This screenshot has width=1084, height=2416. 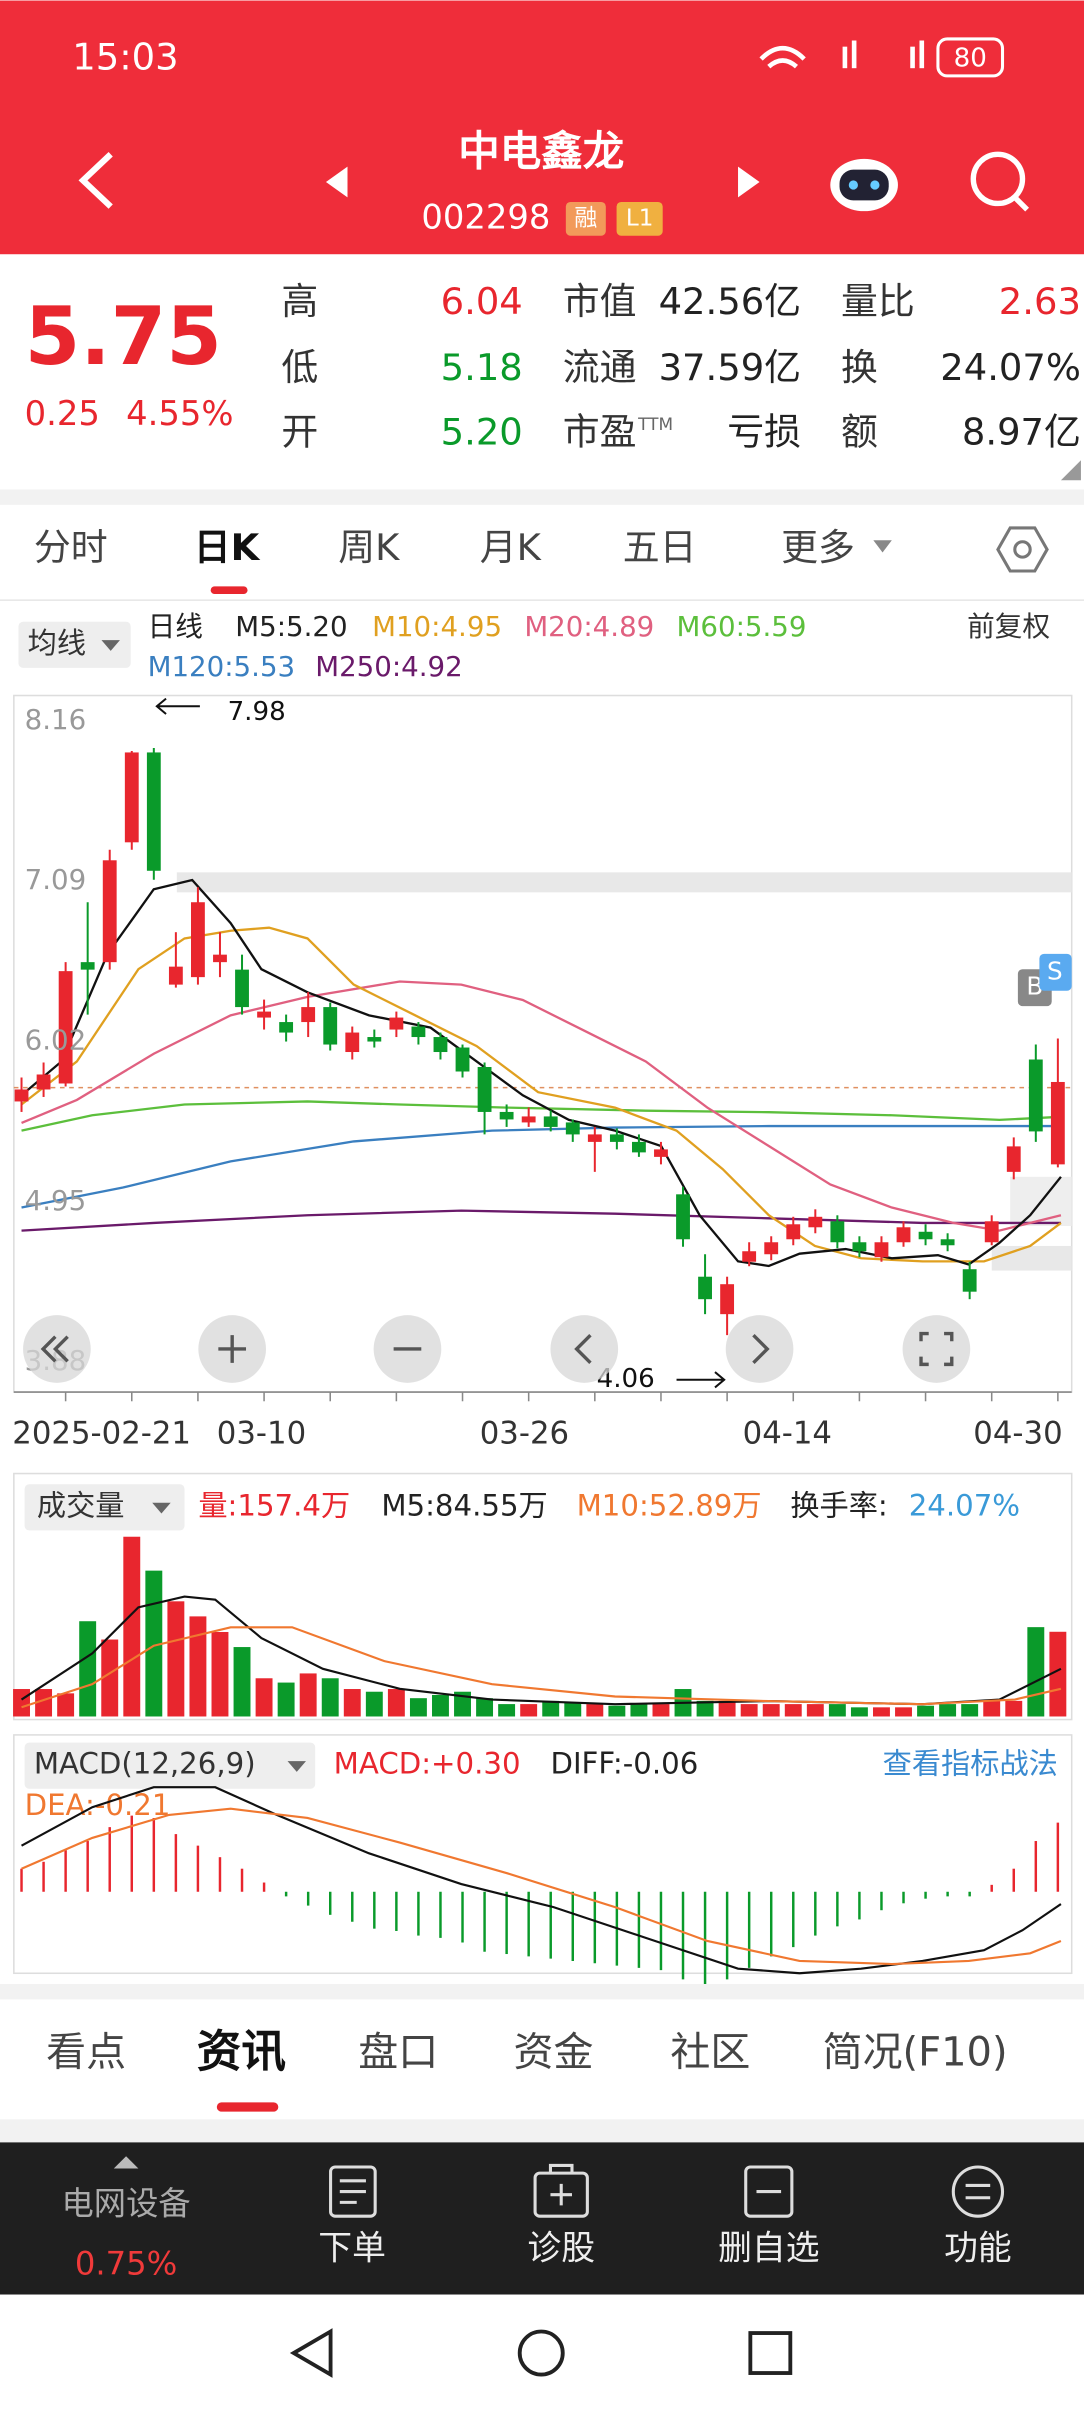 I want to click on settings-icon-dot, so click(x=1022, y=549).